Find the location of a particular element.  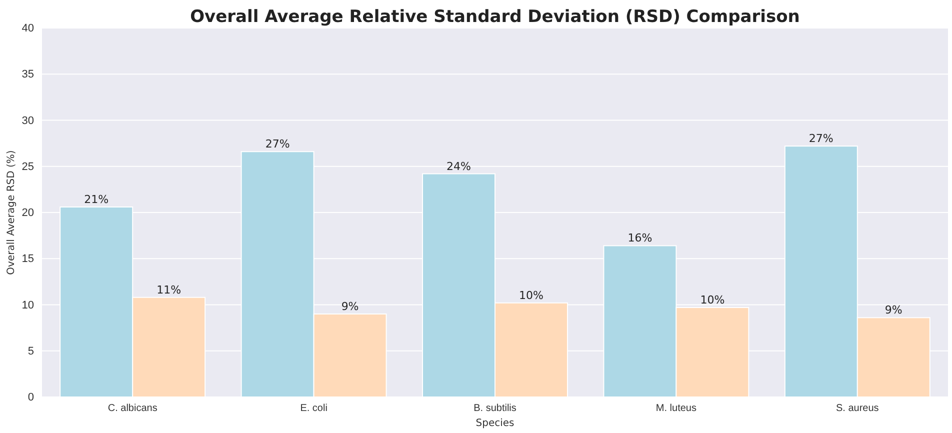

y-tick-label: 20 is located at coordinates (28, 213).